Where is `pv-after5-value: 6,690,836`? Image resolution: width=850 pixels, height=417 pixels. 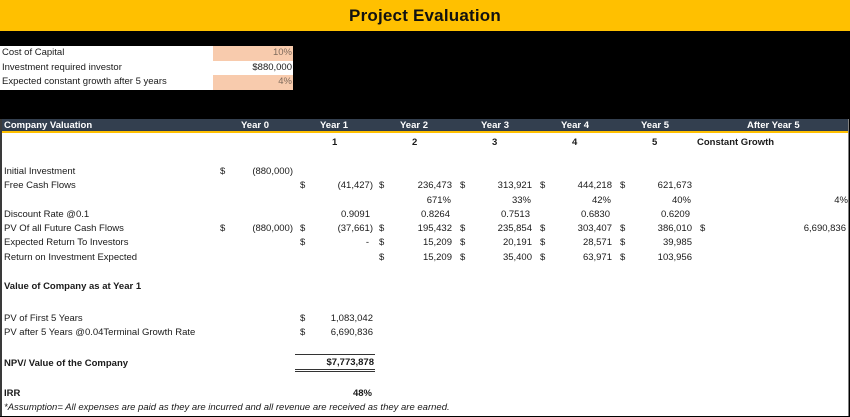
pv-after5-value: 6,690,836 is located at coordinates (351, 332).